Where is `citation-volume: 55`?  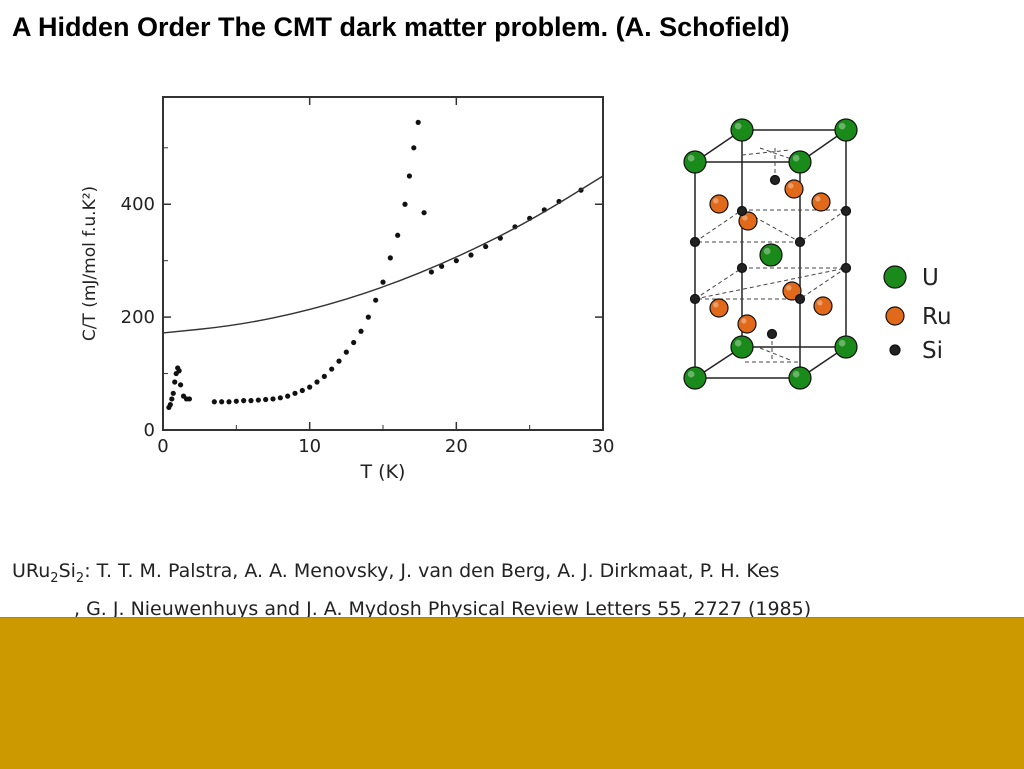
citation-volume: 55 is located at coordinates (669, 608).